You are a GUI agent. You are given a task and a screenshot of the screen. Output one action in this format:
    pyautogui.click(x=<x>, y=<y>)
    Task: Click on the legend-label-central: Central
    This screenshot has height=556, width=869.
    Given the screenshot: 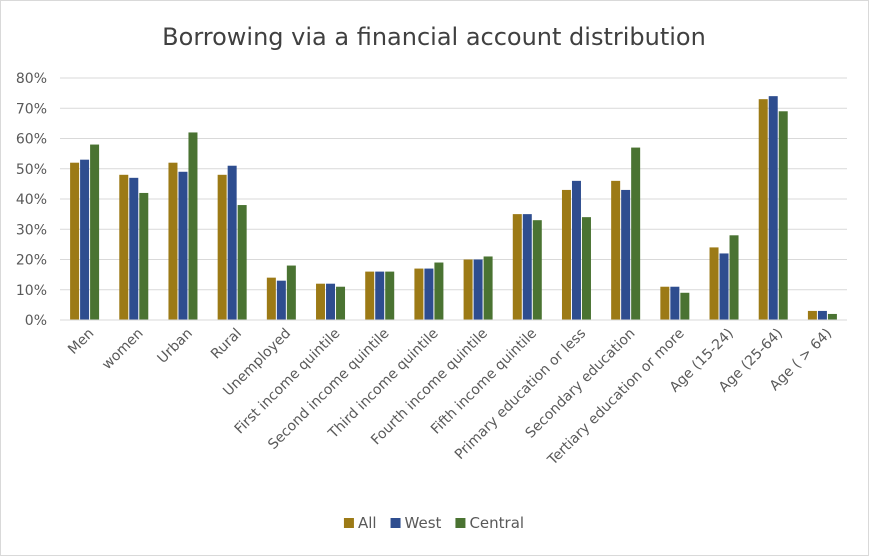 What is the action you would take?
    pyautogui.click(x=496, y=523)
    